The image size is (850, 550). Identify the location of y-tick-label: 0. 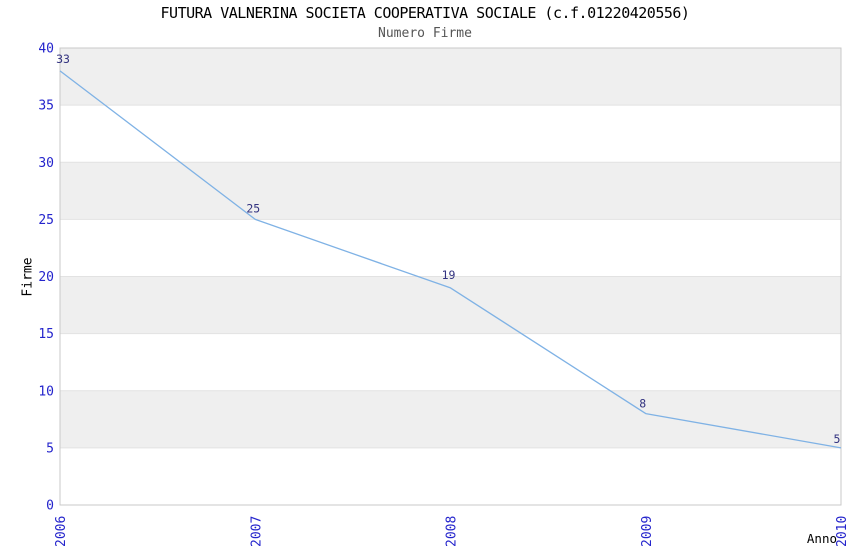
(50, 506).